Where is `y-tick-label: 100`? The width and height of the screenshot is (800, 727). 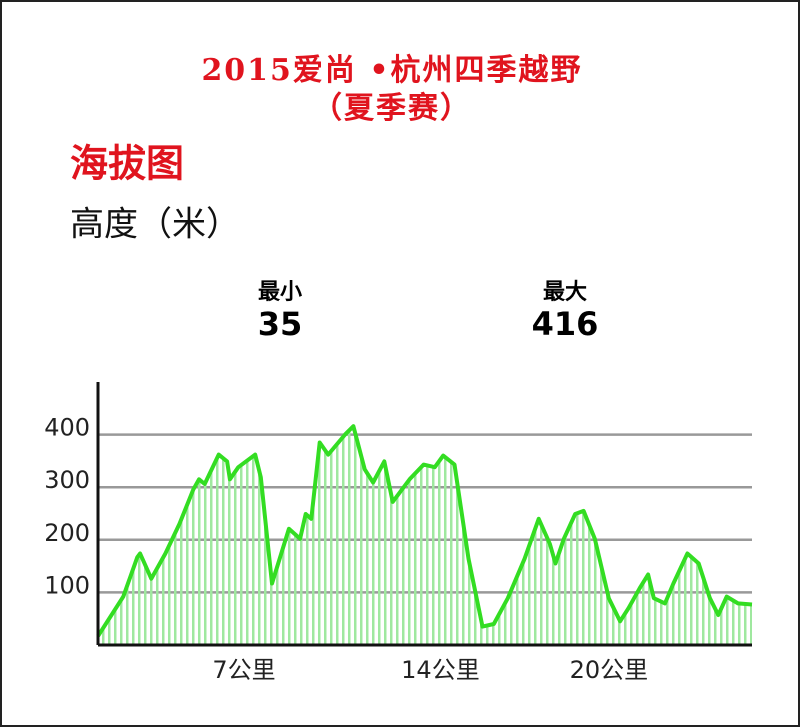
y-tick-label: 100 is located at coordinates (67, 585).